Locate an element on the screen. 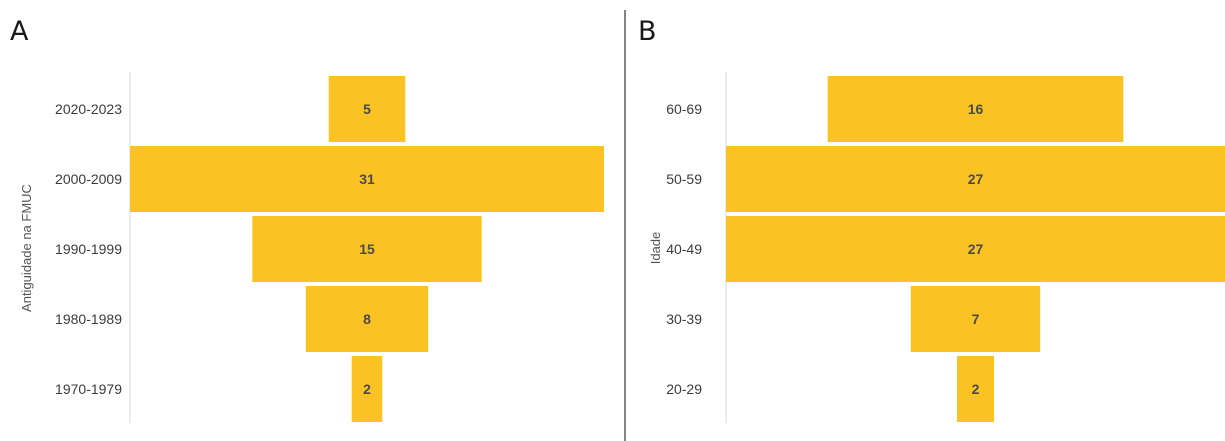  panel-b-category-label: 40-49 is located at coordinates (684, 249).